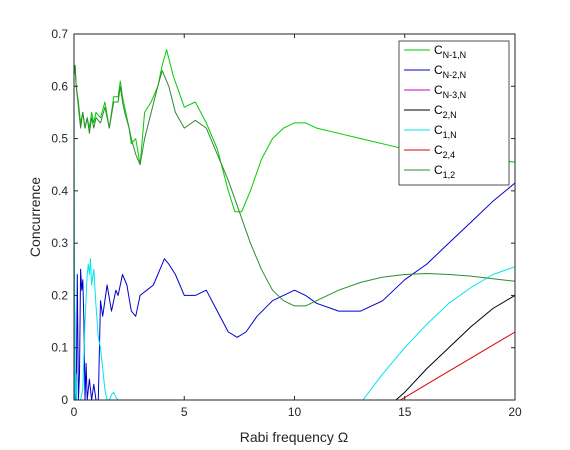 The width and height of the screenshot is (570, 450). I want to click on legend: CN-1,NCN-2,NCN-3,NC2,NC1,NC2,4C1,2, so click(454, 113).